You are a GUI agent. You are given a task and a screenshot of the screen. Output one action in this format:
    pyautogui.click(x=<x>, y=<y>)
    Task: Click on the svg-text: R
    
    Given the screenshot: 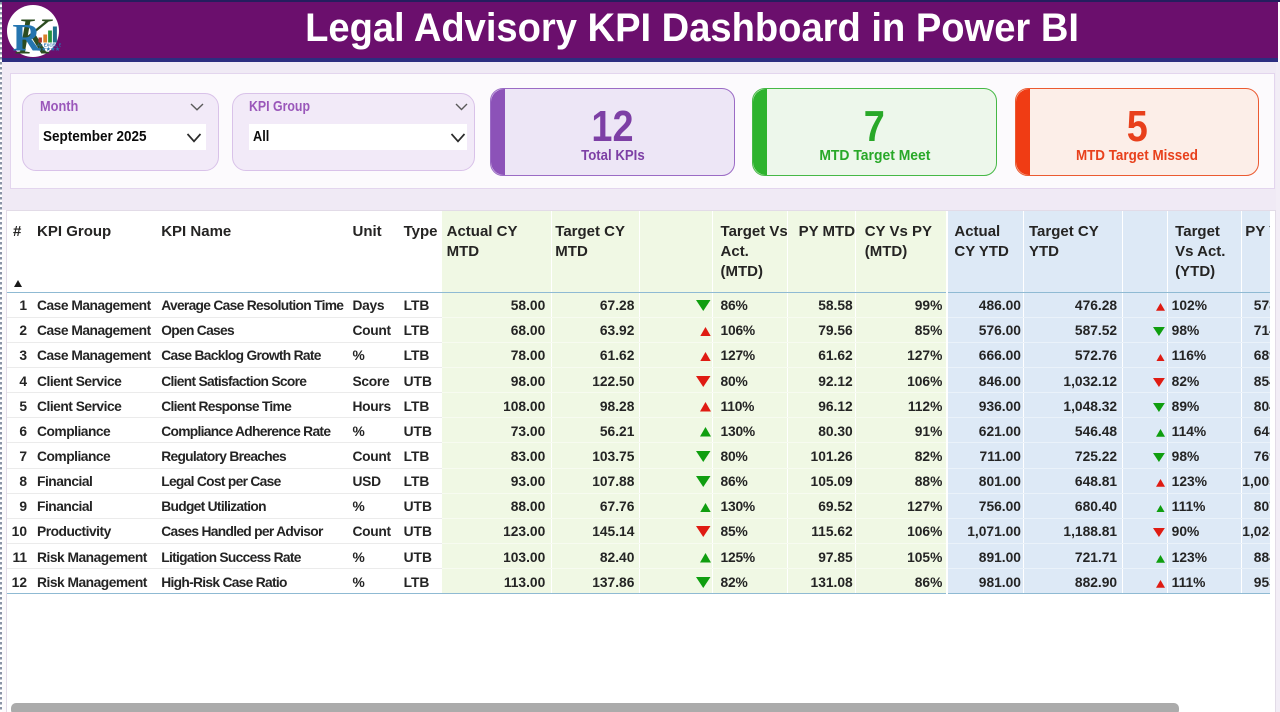 What is the action you would take?
    pyautogui.click(x=27, y=38)
    